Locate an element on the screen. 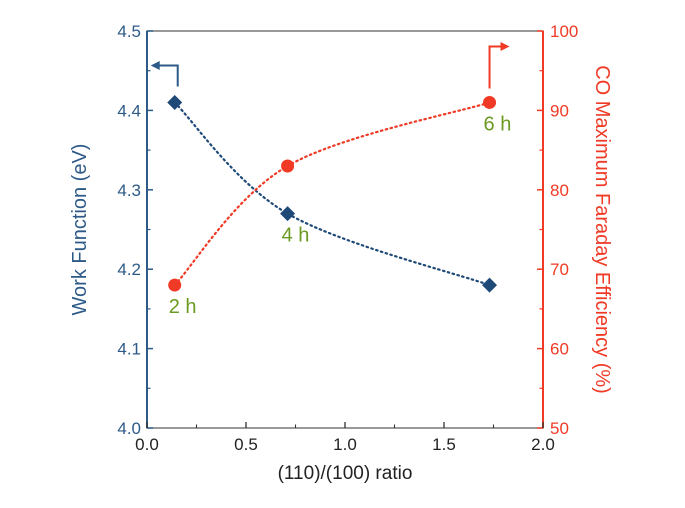 The height and width of the screenshot is (508, 685). left-axis-title: Work Function (eV) is located at coordinates (80, 230).